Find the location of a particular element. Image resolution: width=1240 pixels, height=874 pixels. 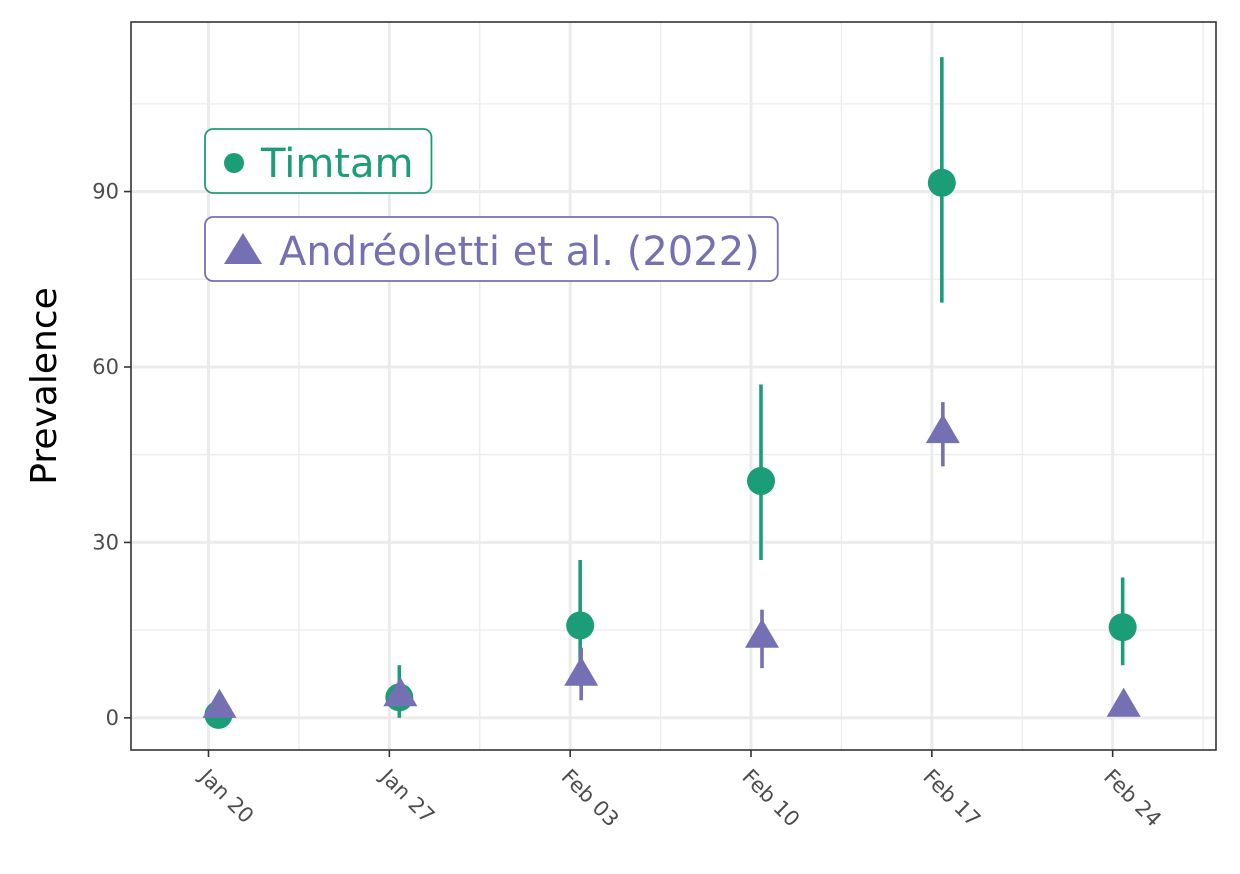

legend-label: Andréoletti et al. (2022) is located at coordinates (519, 252).